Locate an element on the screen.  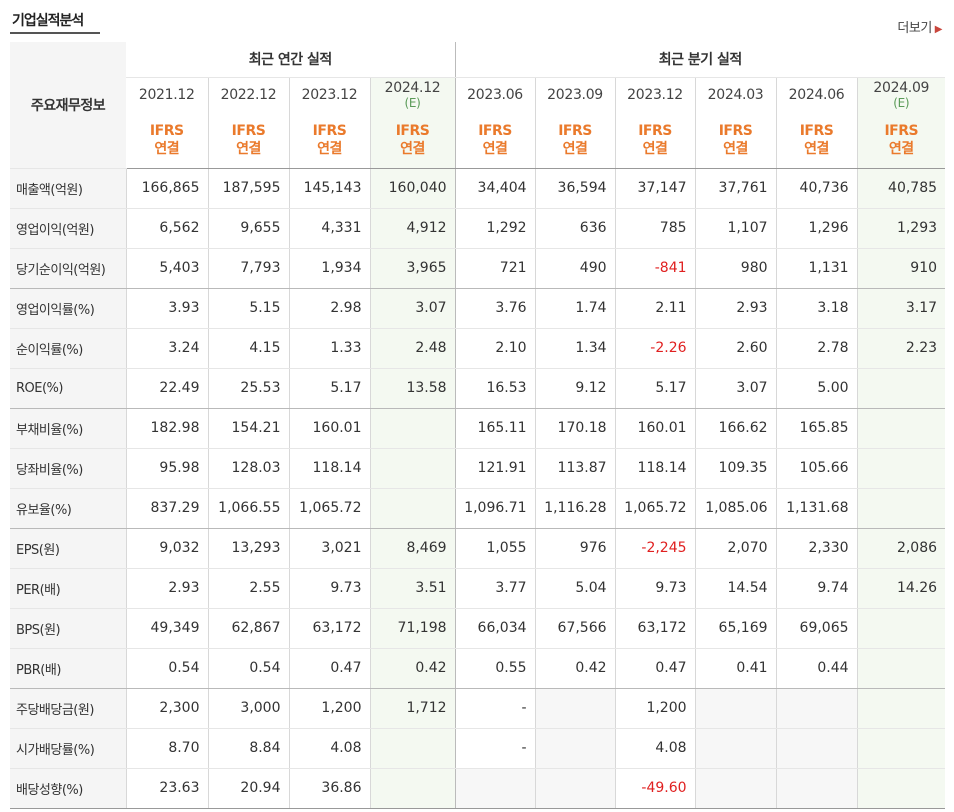
table-cell: 980 is located at coordinates (736, 268).